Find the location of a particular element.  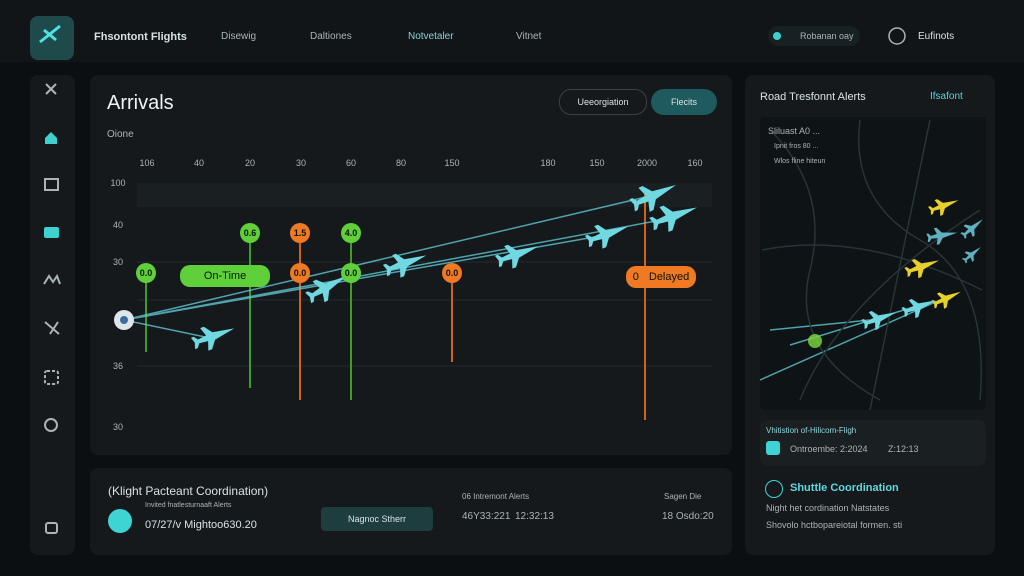

coord-button: Nagnoc Stherr is located at coordinates (377, 519).